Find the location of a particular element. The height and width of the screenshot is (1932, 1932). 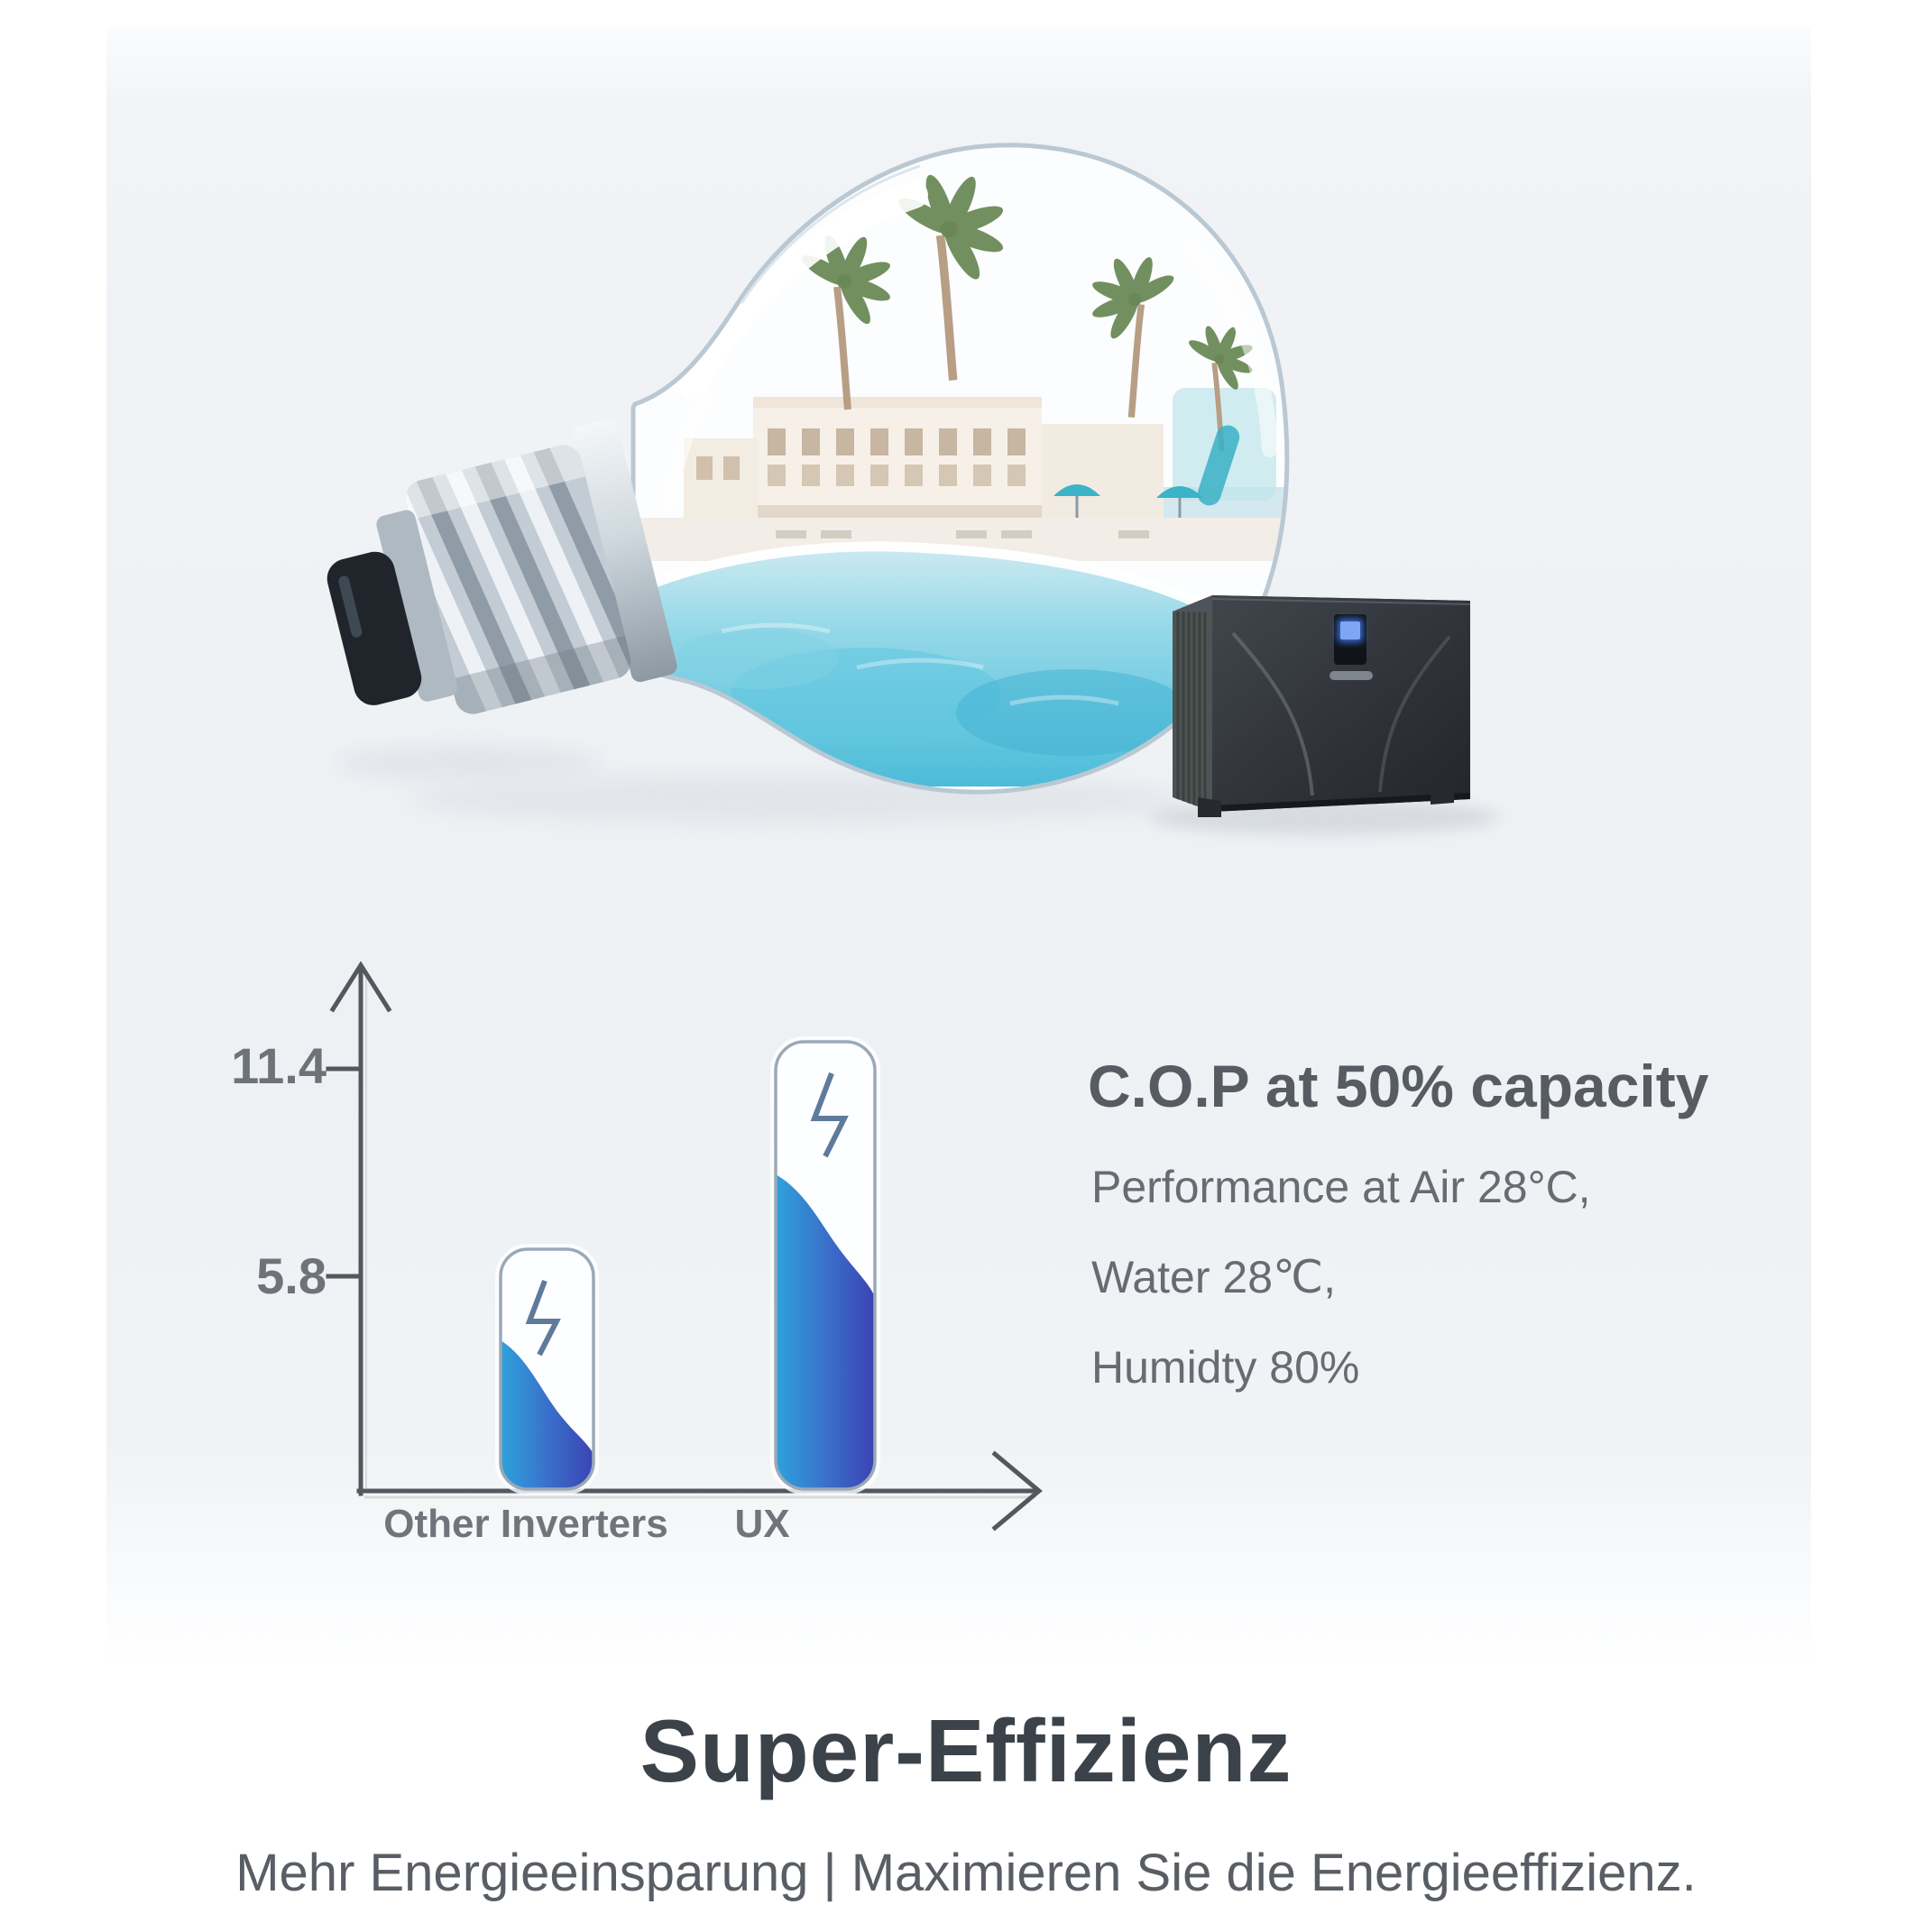

cop-bar-chart is located at coordinates (684, 1247).